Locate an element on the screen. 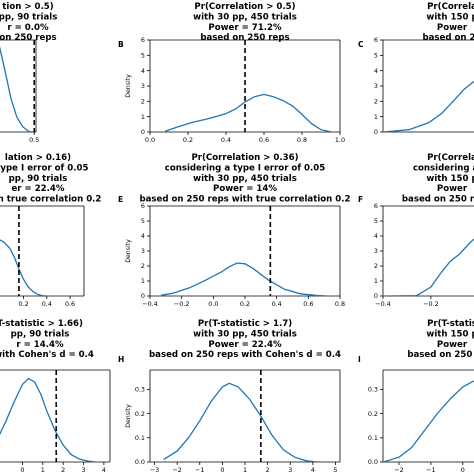 The width and height of the screenshot is (474, 474). panel-f-ytick-label: 1 is located at coordinates (376, 281).